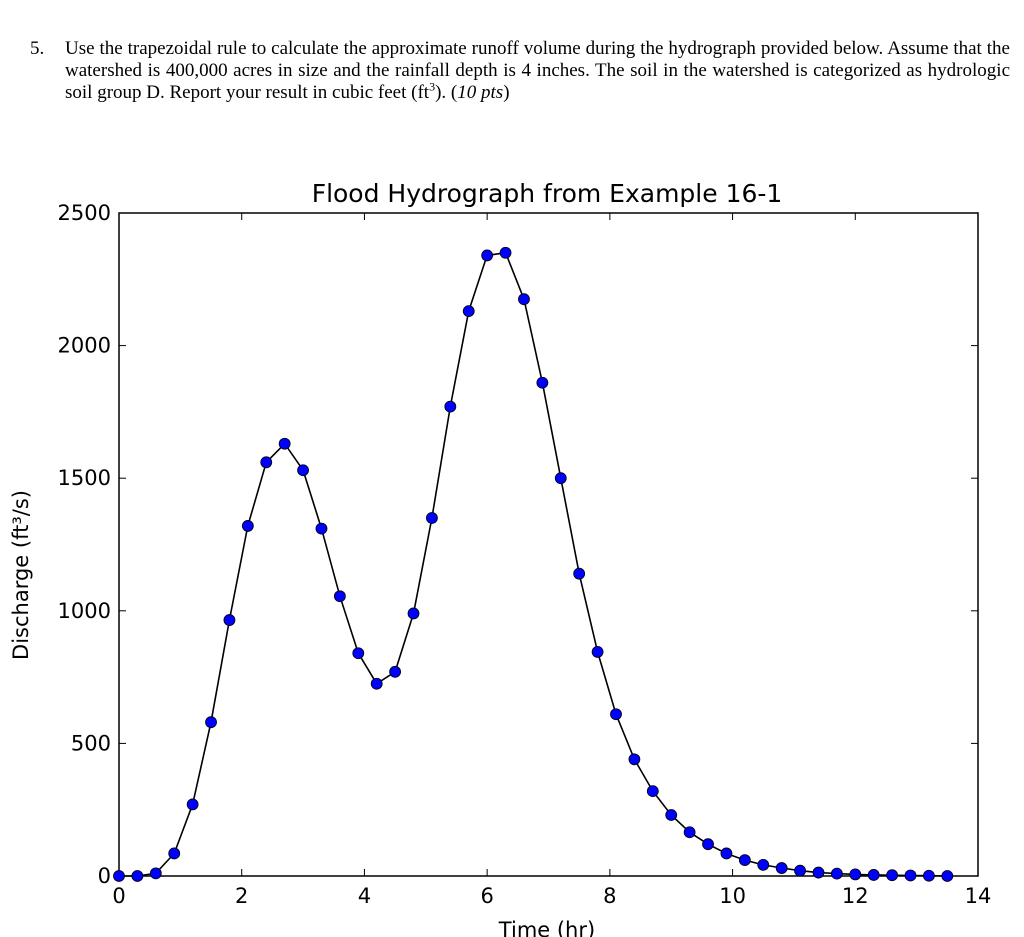  Describe the element at coordinates (486, 896) in the screenshot. I see `x-tick-label: 6` at that location.